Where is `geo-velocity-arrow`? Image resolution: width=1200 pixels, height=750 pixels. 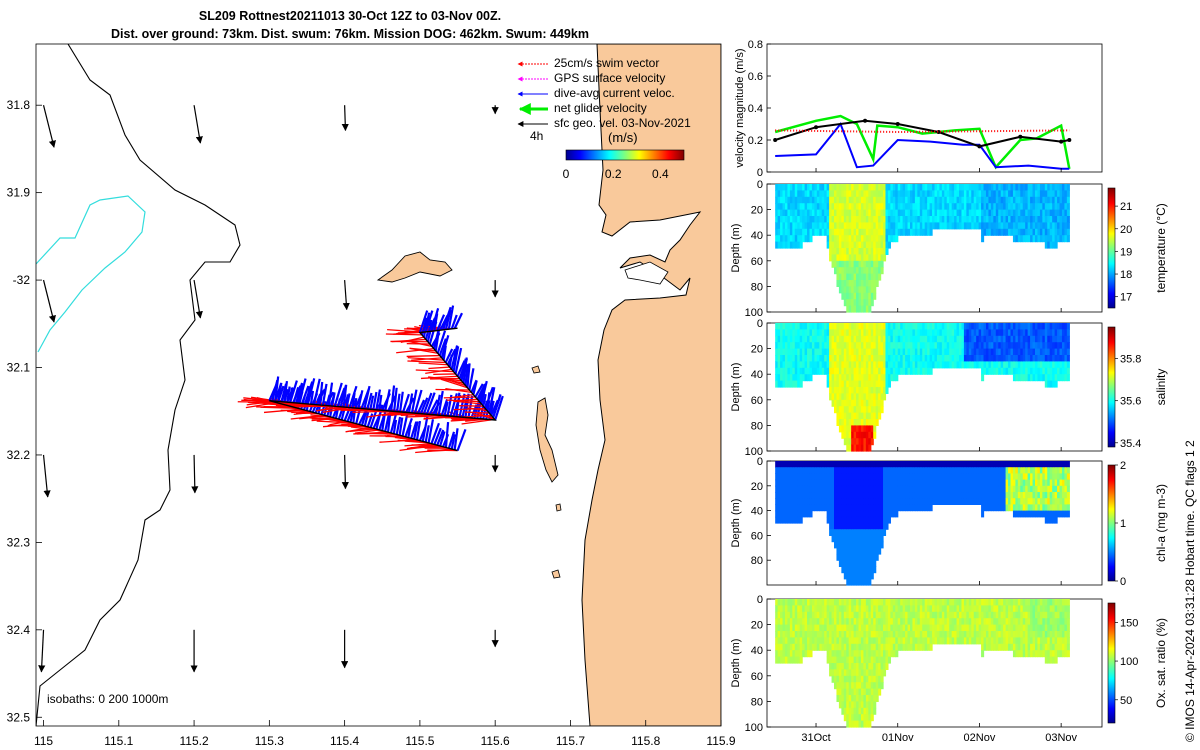
geo-velocity-arrow is located at coordinates (46, 476).